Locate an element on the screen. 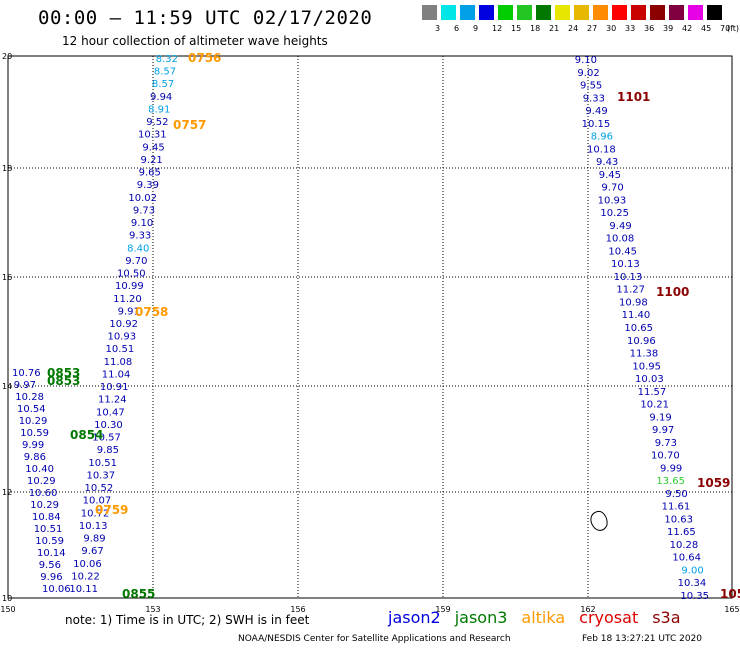 This screenshot has width=740, height=650. scale-label: 6 is located at coordinates (457, 28).